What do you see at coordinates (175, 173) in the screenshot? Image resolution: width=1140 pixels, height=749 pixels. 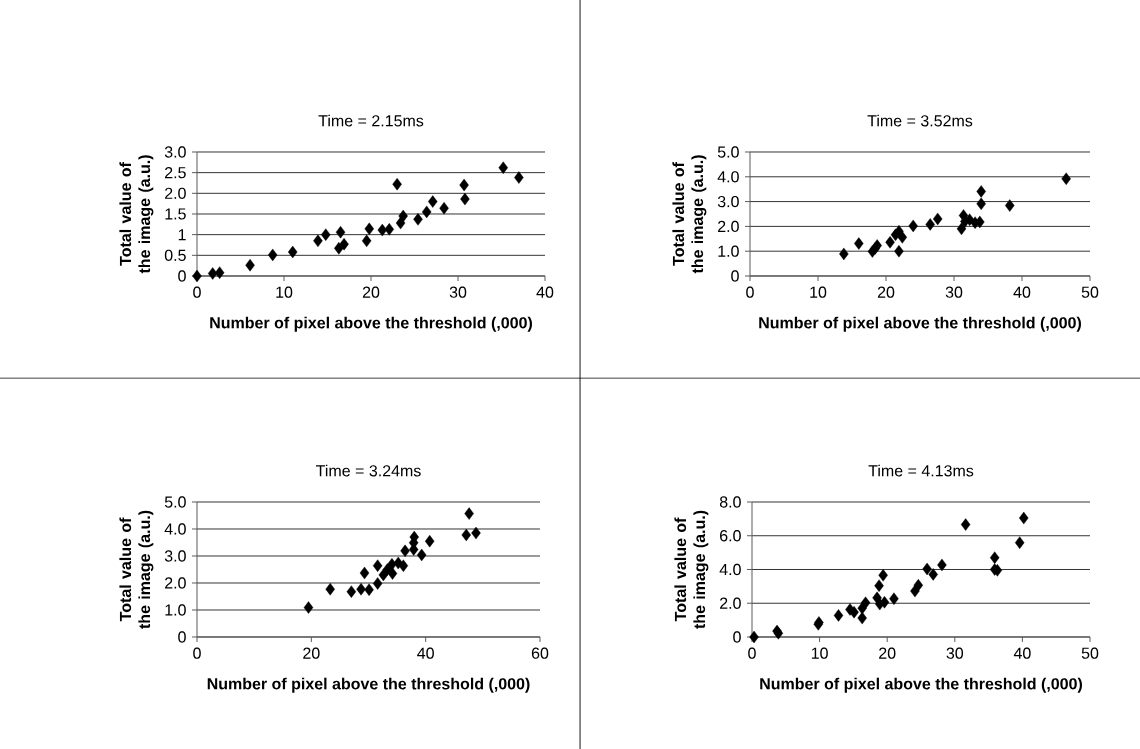 I see `y-tick-label: 2.5` at bounding box center [175, 173].